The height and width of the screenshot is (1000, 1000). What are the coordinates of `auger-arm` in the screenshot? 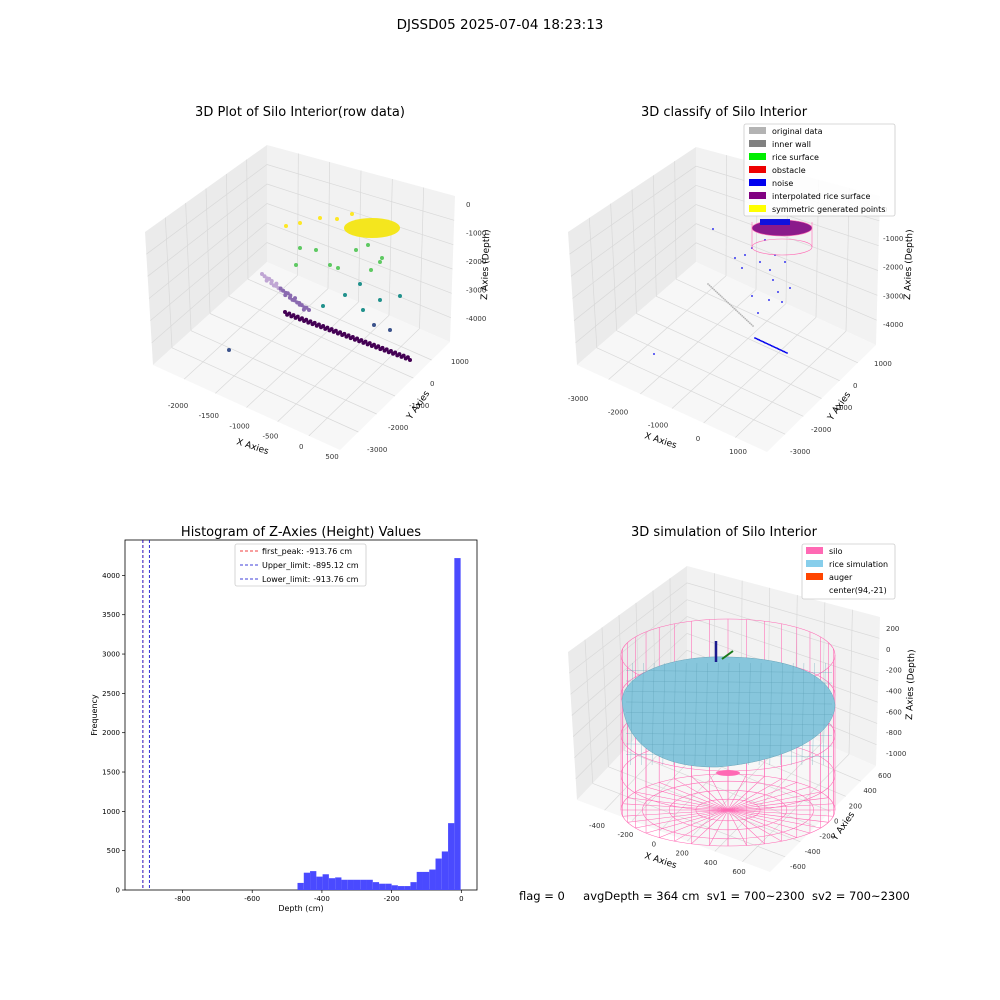 It's located at (727, 655).